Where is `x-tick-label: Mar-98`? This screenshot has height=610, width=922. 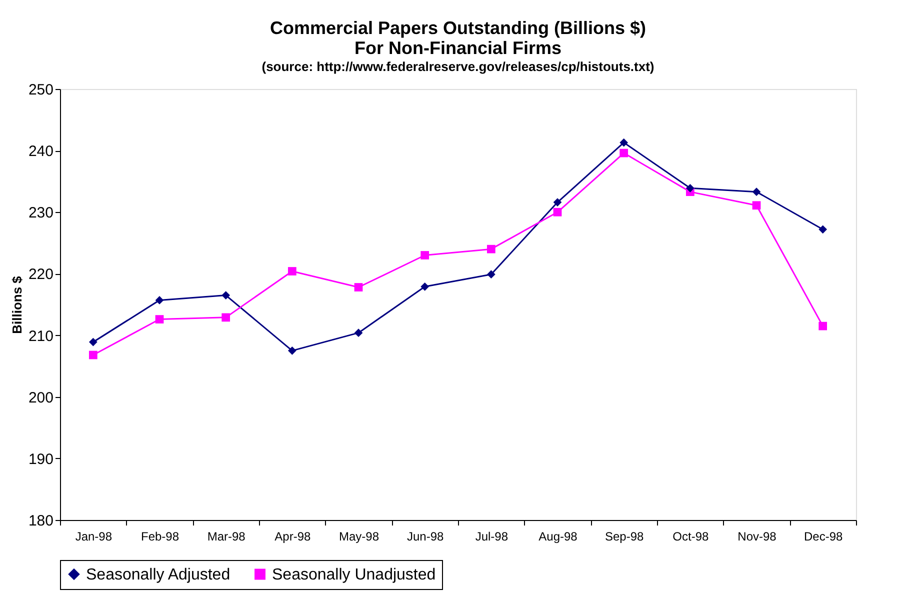 x-tick-label: Mar-98 is located at coordinates (226, 537).